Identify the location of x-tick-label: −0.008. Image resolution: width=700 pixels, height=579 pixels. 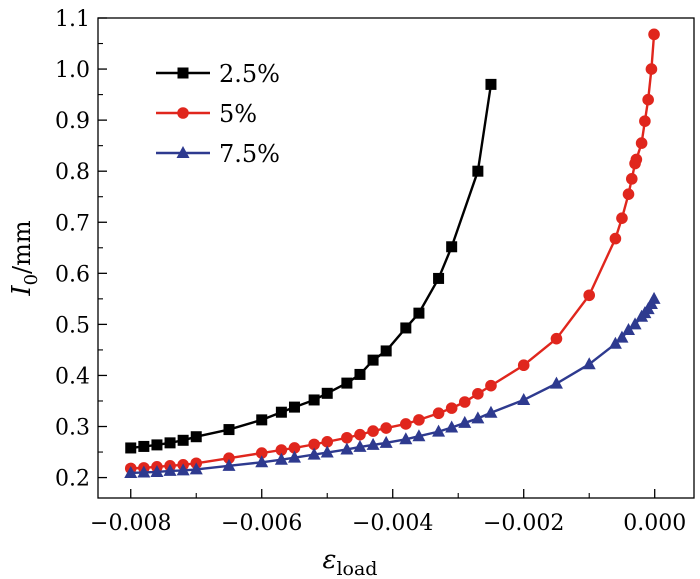
(130, 523).